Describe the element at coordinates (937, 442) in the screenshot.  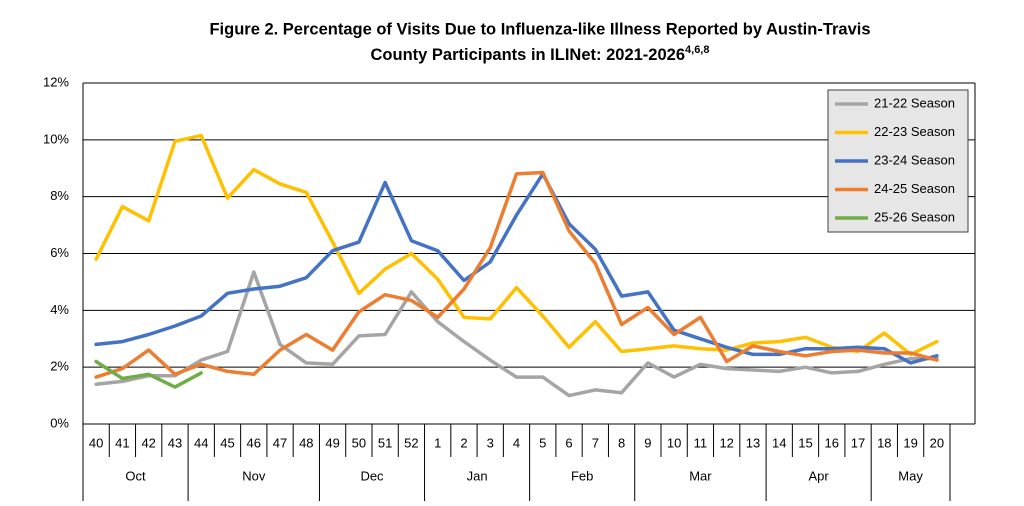
I see `x-tick-label: 20` at that location.